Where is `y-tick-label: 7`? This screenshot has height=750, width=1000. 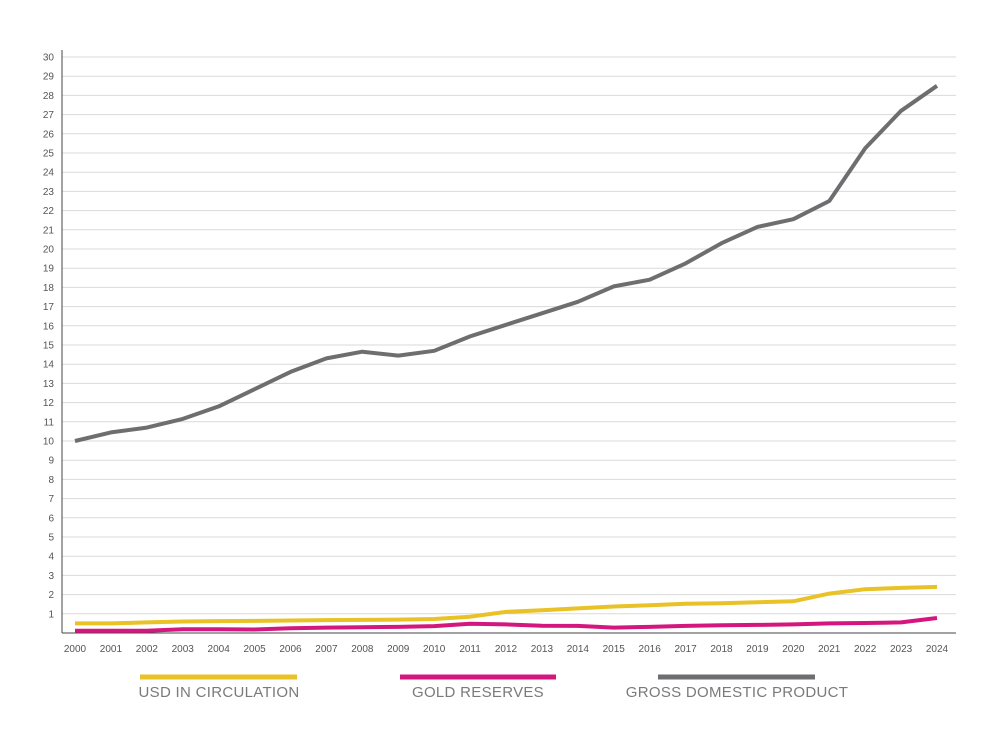
y-tick-label: 7 is located at coordinates (51, 499).